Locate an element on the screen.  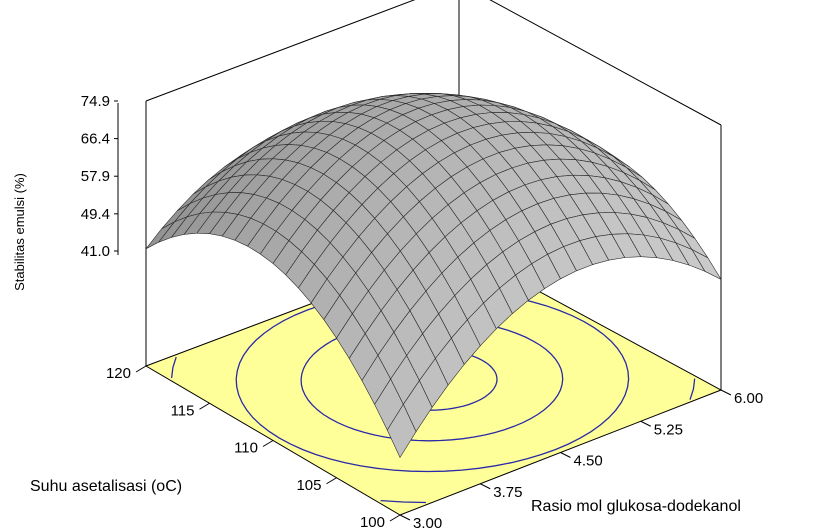
x-tick-label: 5.25 is located at coordinates (668, 429).